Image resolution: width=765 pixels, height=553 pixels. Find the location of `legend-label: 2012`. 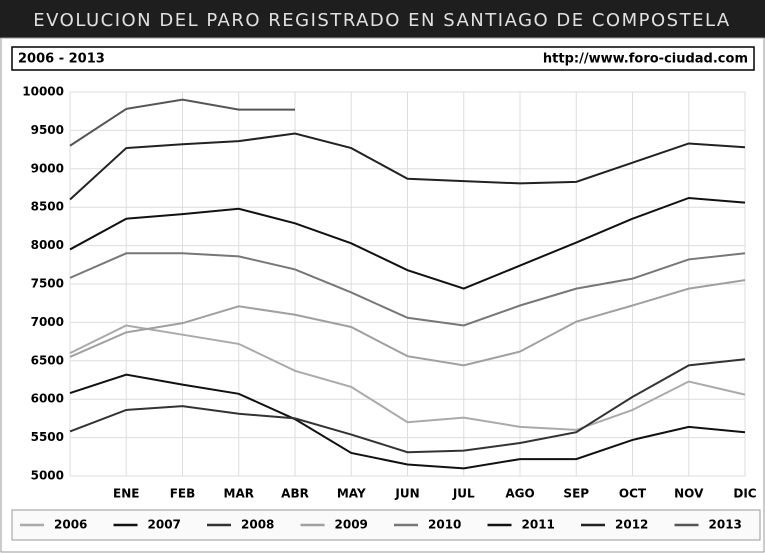

legend-label: 2012 is located at coordinates (631, 525).